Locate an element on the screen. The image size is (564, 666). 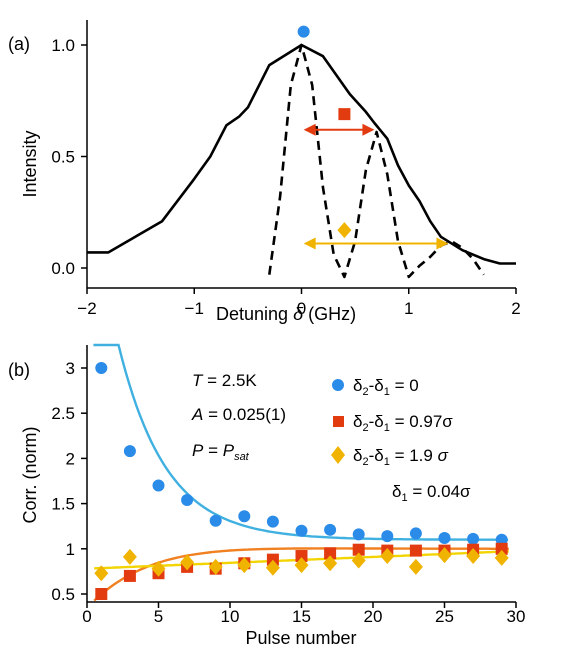
panel-a-y-tick-label: 0.0 is located at coordinates (63, 268).